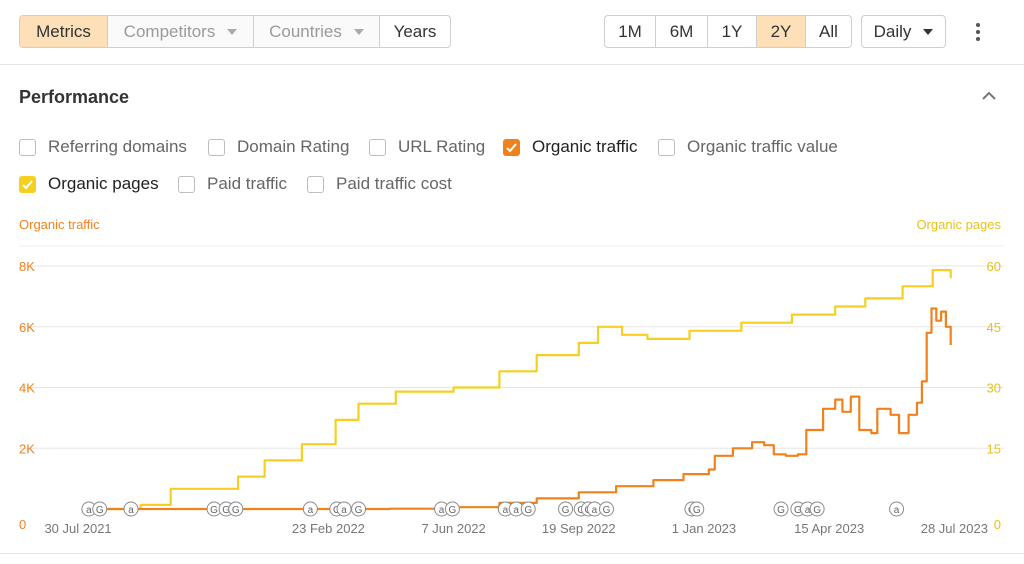  I want to click on left-tick-label: 6K, so click(27, 327).